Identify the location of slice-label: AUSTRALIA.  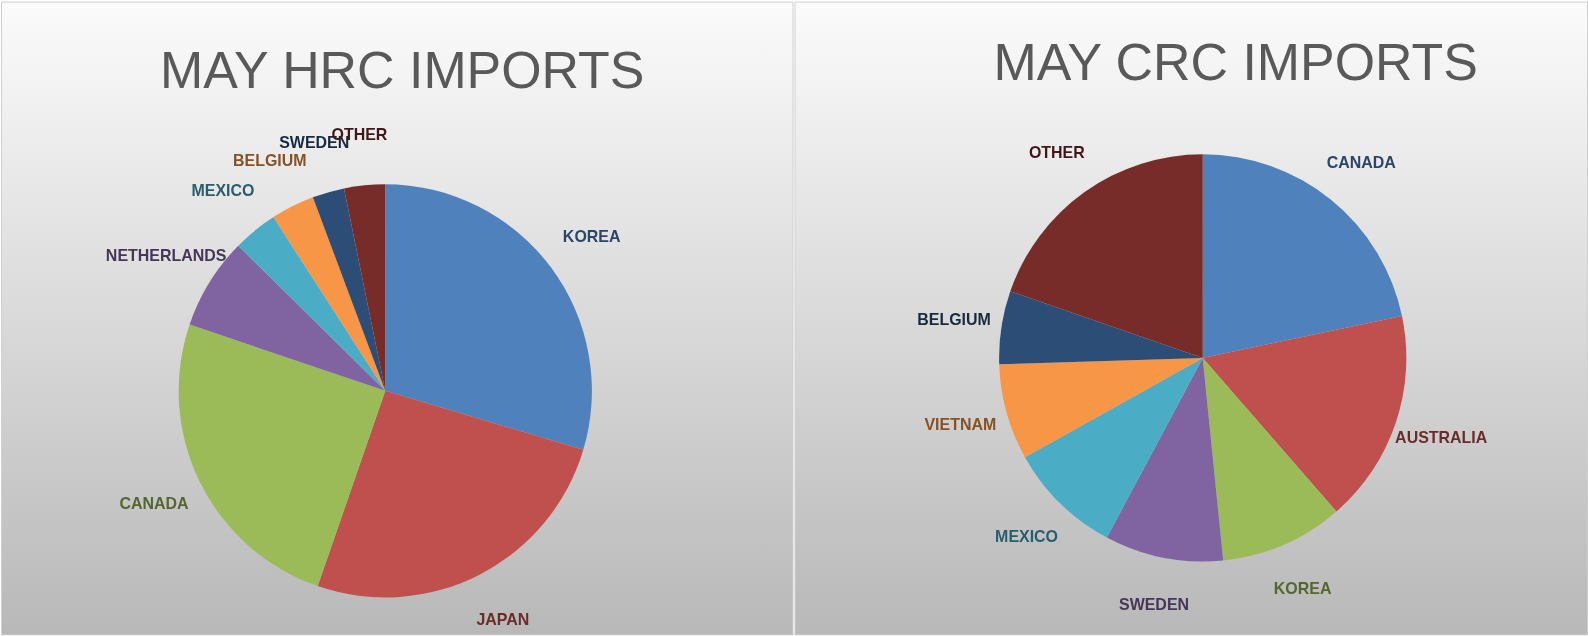
(1441, 437).